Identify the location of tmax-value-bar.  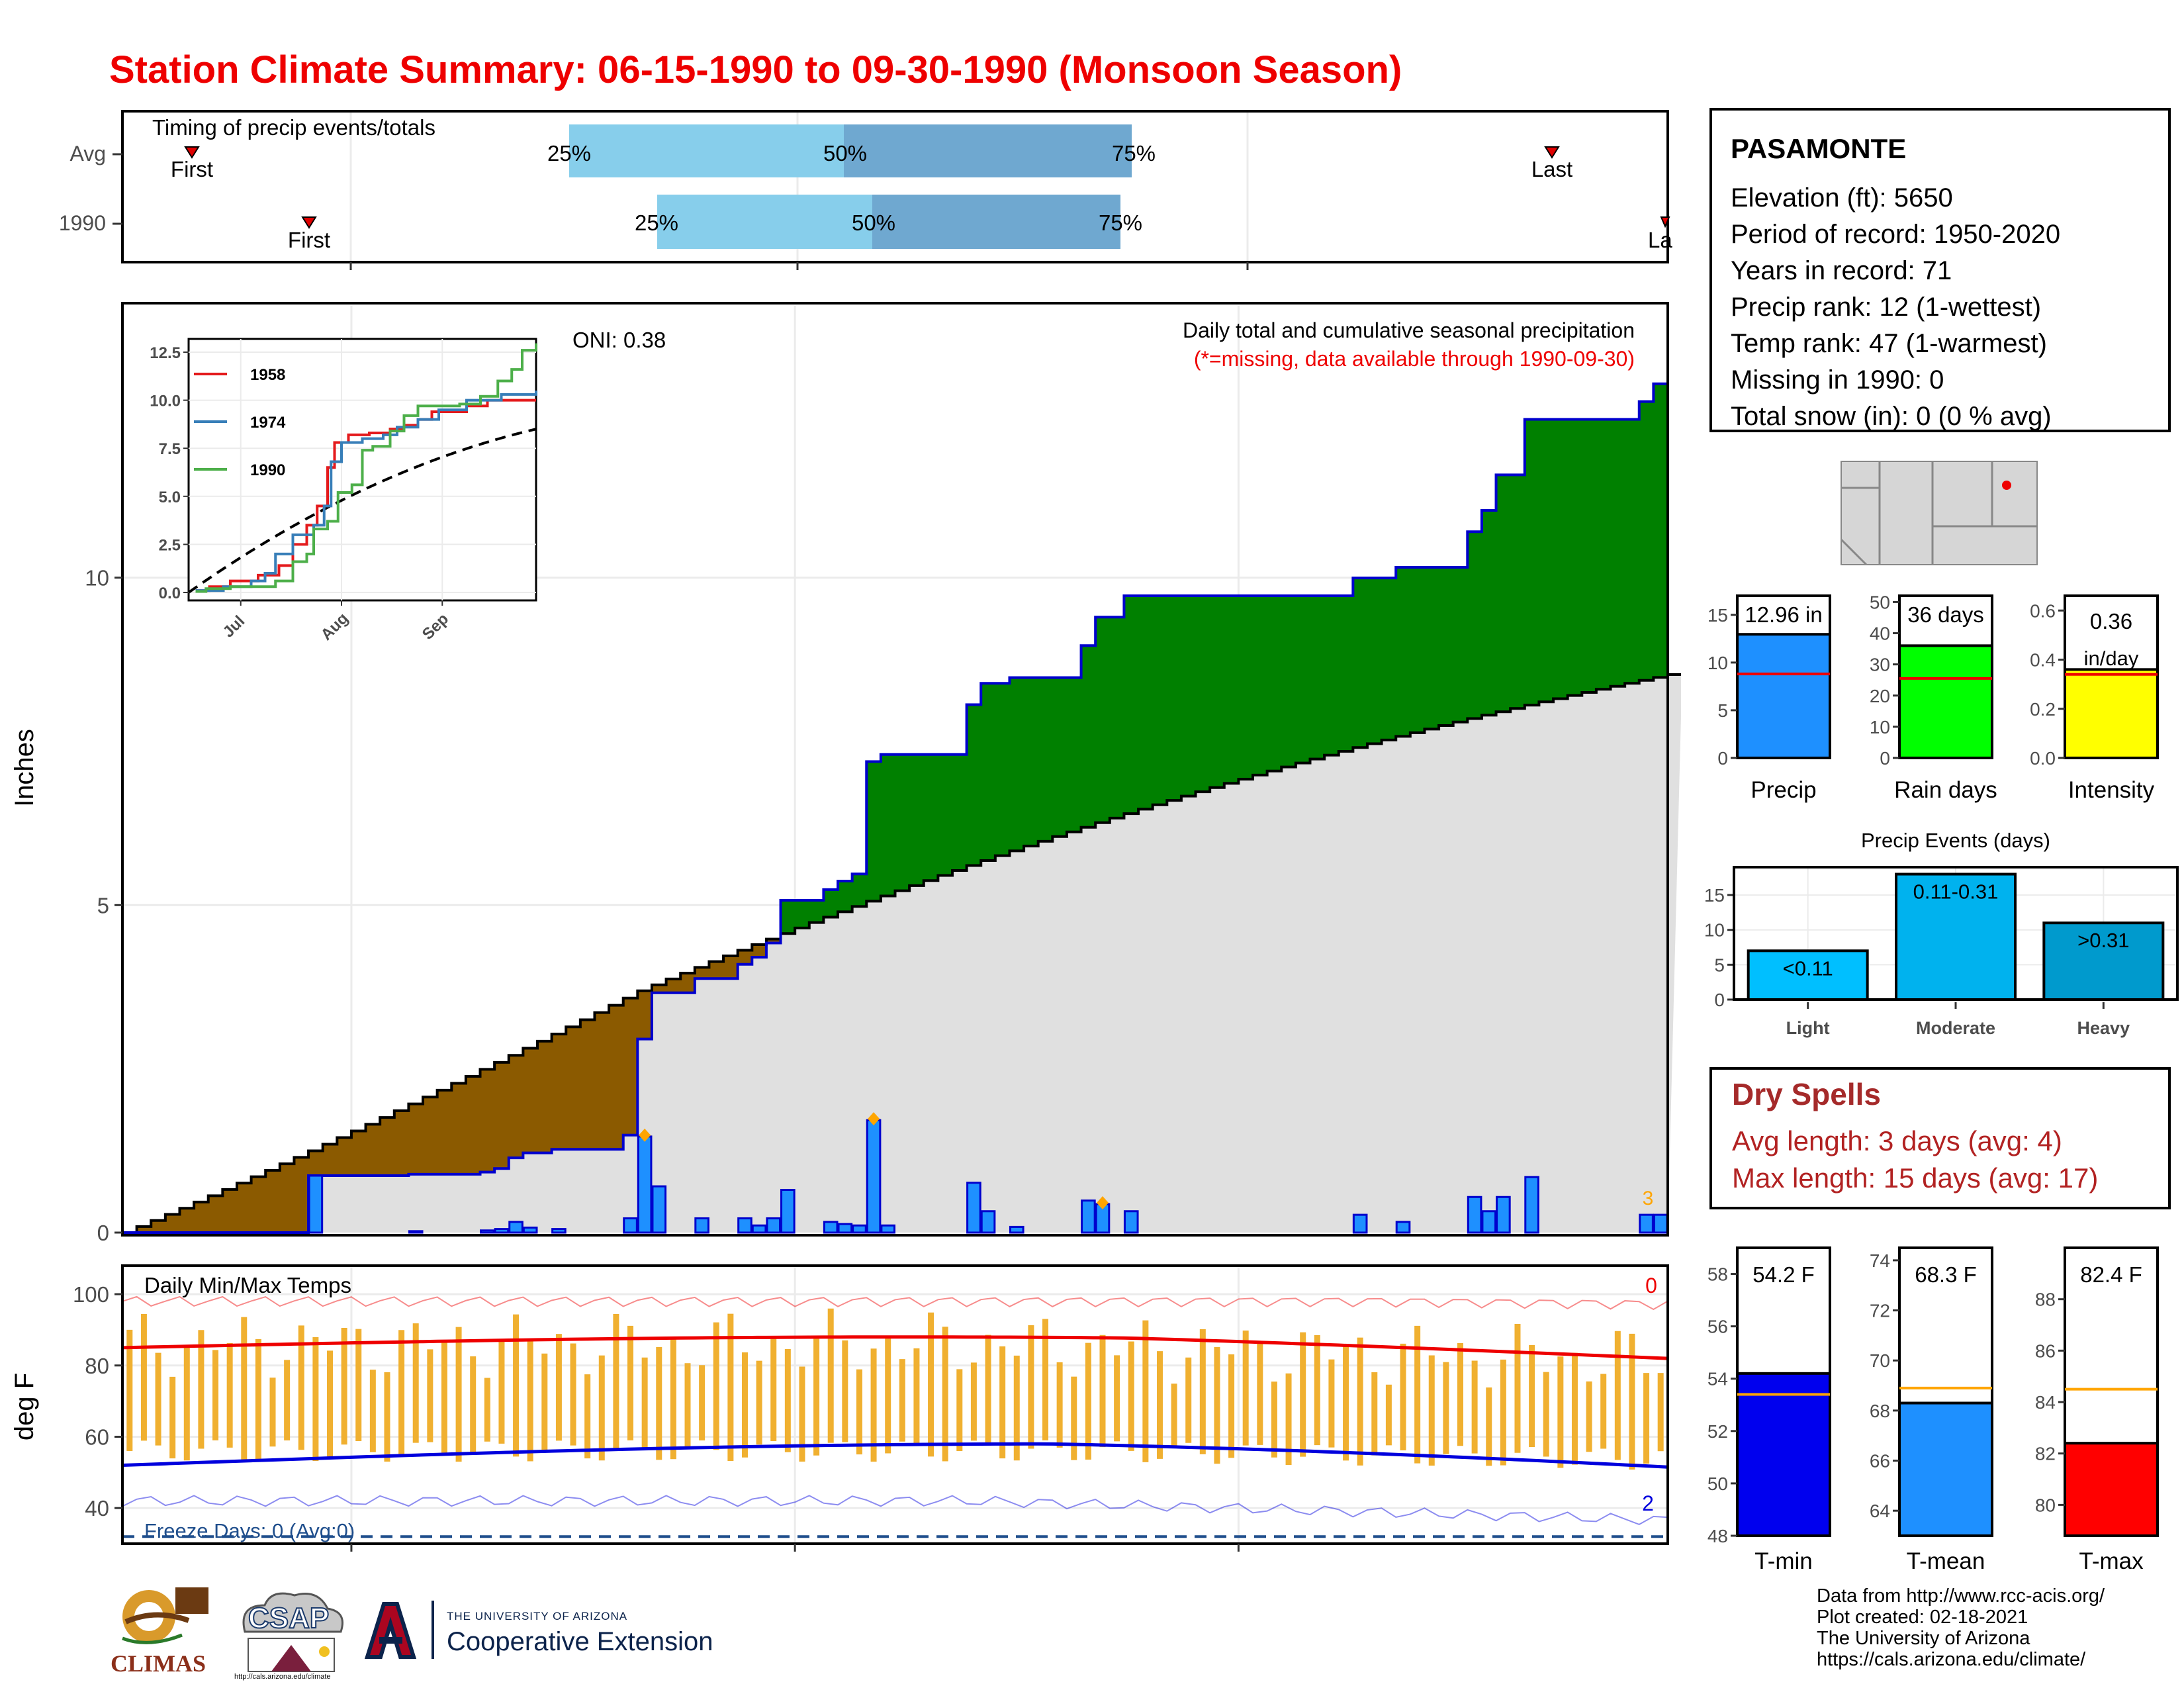
(2111, 1489).